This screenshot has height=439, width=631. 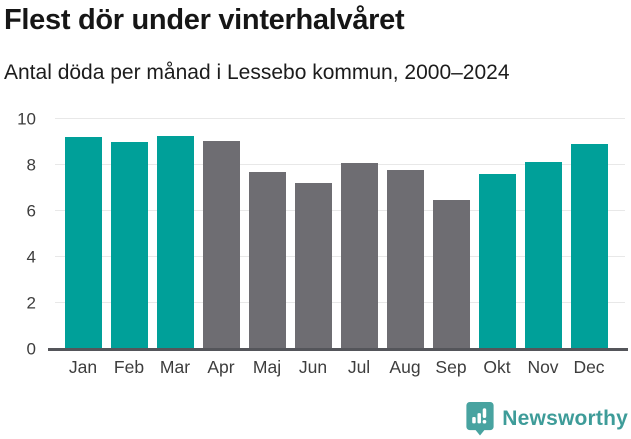 What do you see at coordinates (338, 349) in the screenshot?
I see `x-axis-line` at bounding box center [338, 349].